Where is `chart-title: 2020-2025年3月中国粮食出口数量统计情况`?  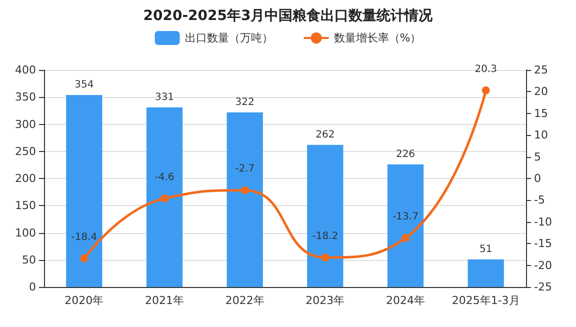 chart-title: 2020-2025年3月中国粮食出口数量统计情况 is located at coordinates (288, 15).